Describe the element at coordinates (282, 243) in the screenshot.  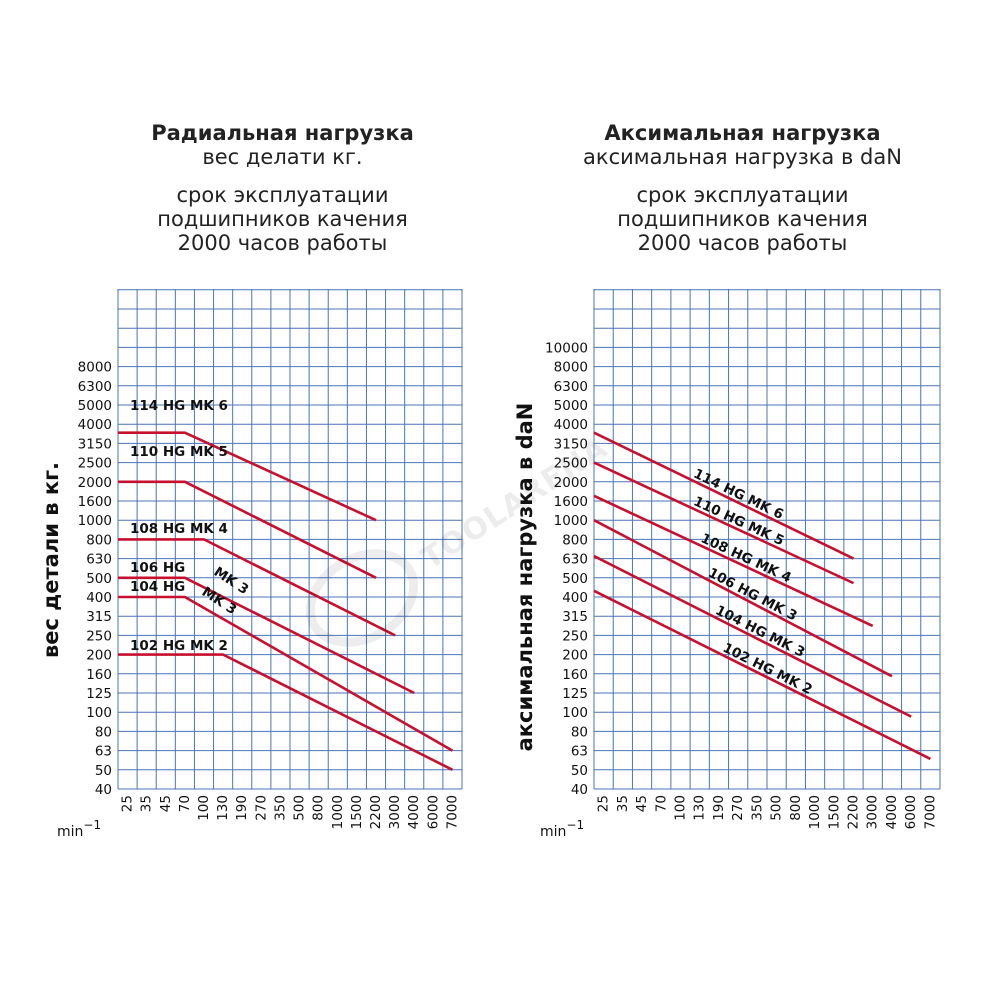
I see `left-note-line3: 2000 часов работы` at that location.